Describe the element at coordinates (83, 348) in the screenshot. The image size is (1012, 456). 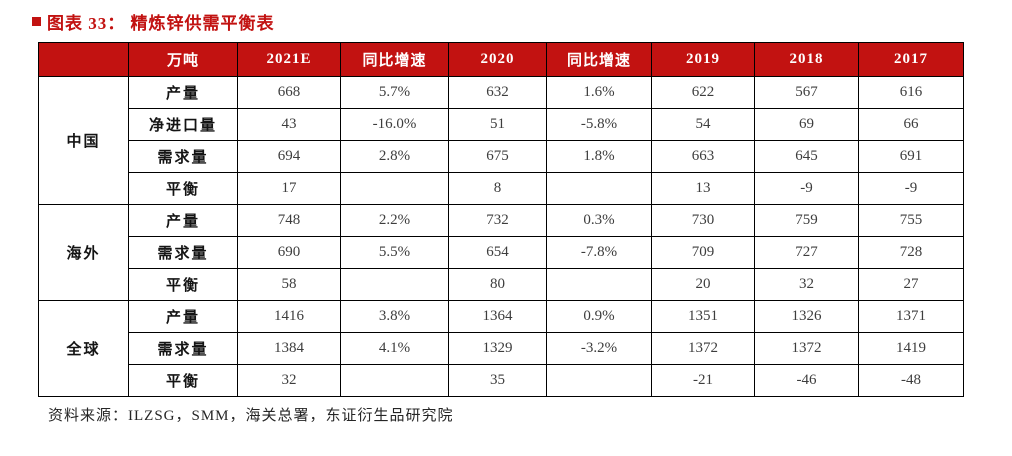
I see `region-group-cell: 全球` at that location.